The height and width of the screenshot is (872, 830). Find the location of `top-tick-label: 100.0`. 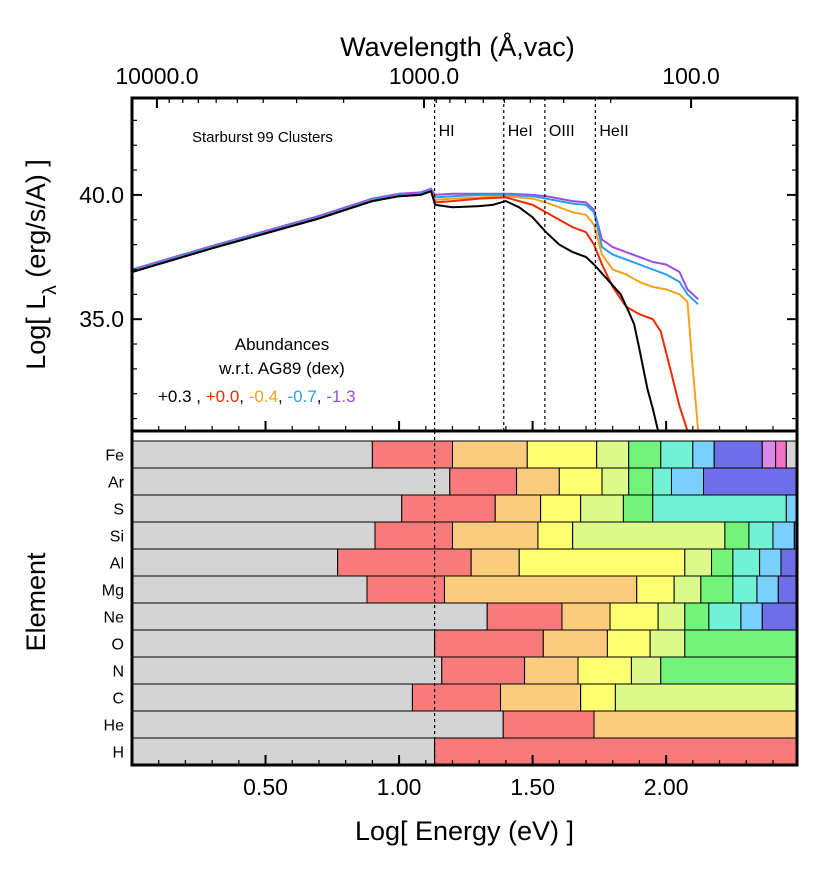

top-tick-label: 100.0 is located at coordinates (691, 76).